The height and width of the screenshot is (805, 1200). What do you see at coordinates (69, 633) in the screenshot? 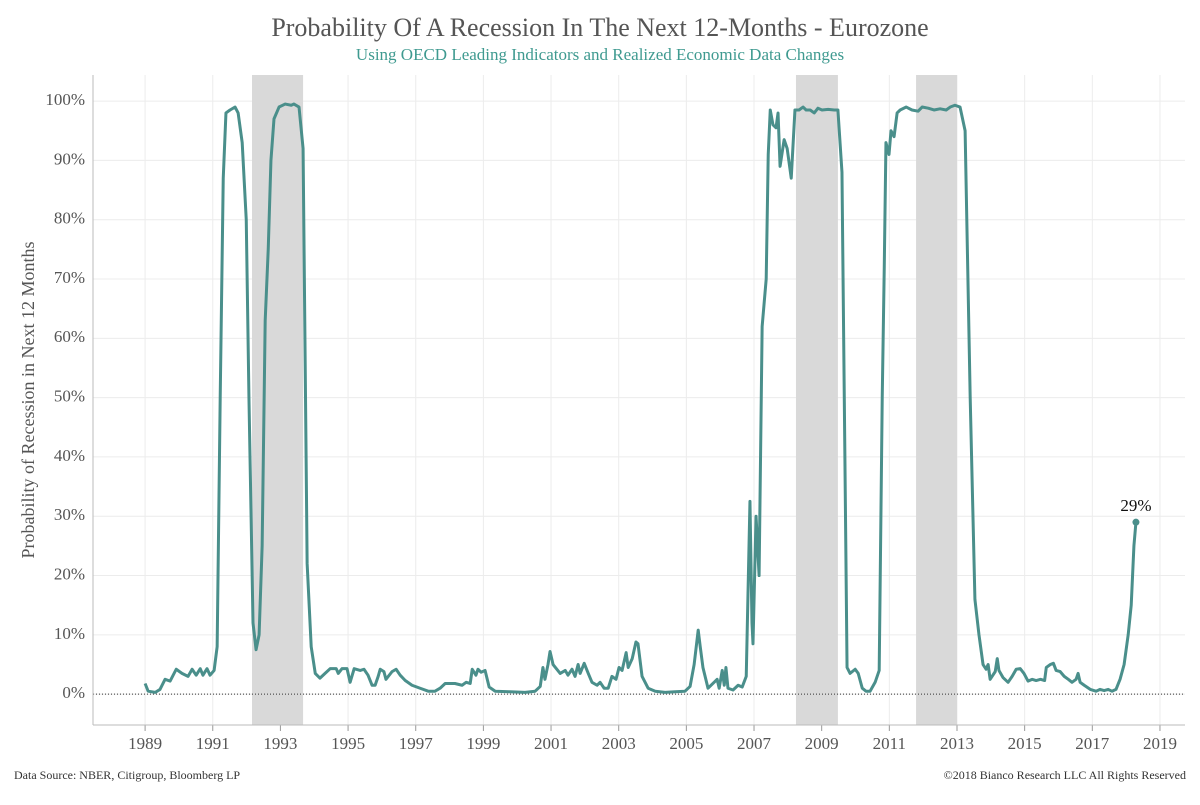
I see `y-tick-label: 10%` at bounding box center [69, 633].